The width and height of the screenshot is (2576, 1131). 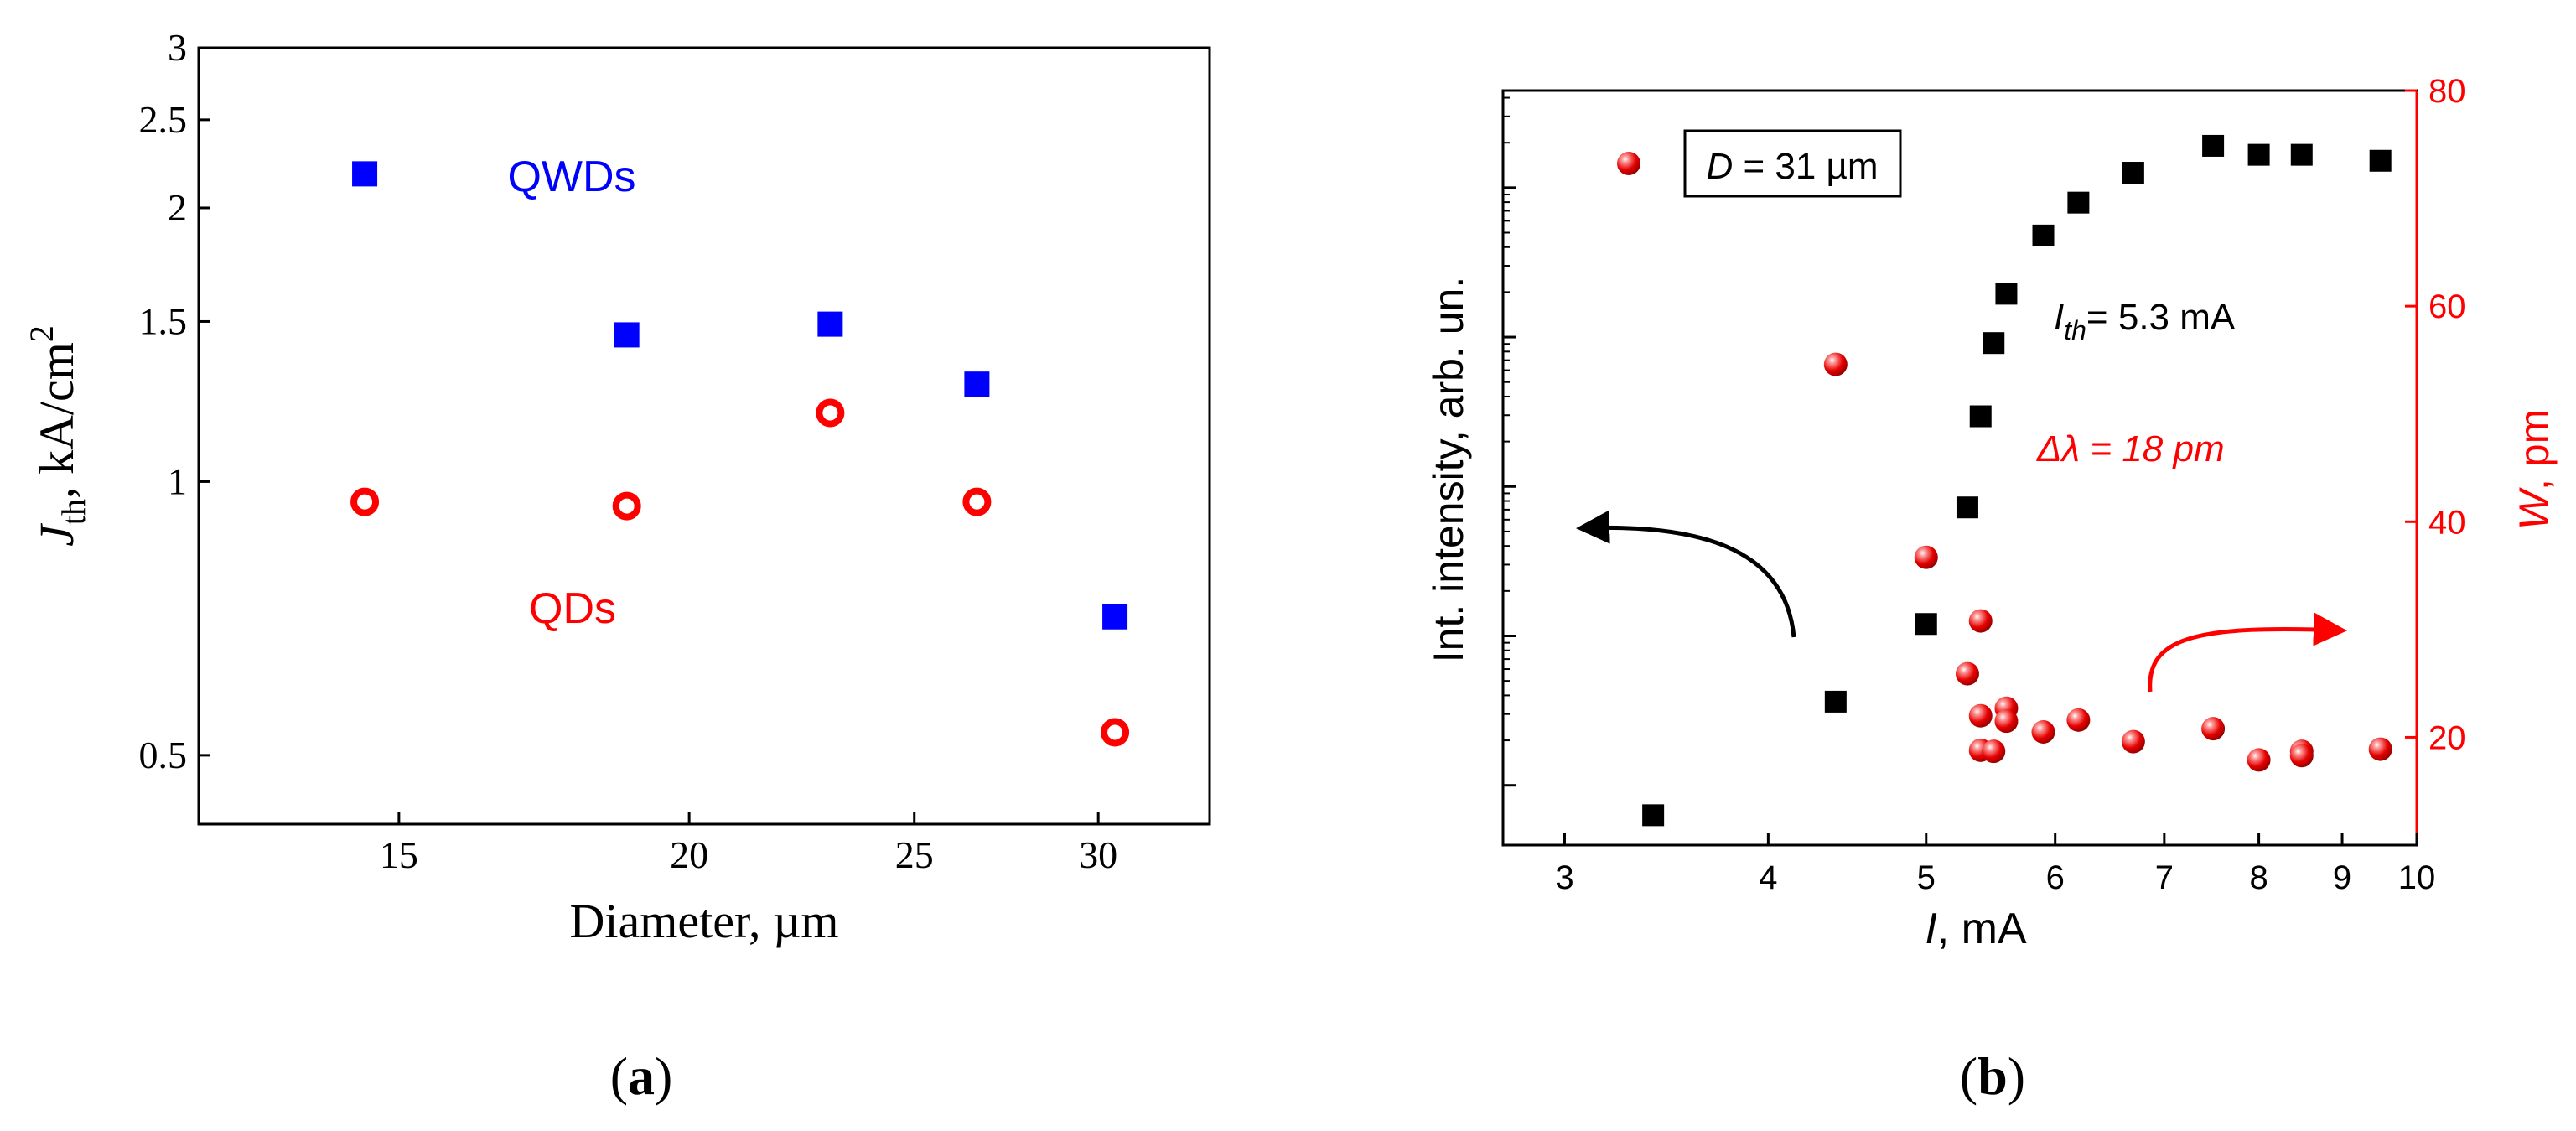 What do you see at coordinates (177, 480) in the screenshot?
I see `panel-a-ytick-label: 1` at bounding box center [177, 480].